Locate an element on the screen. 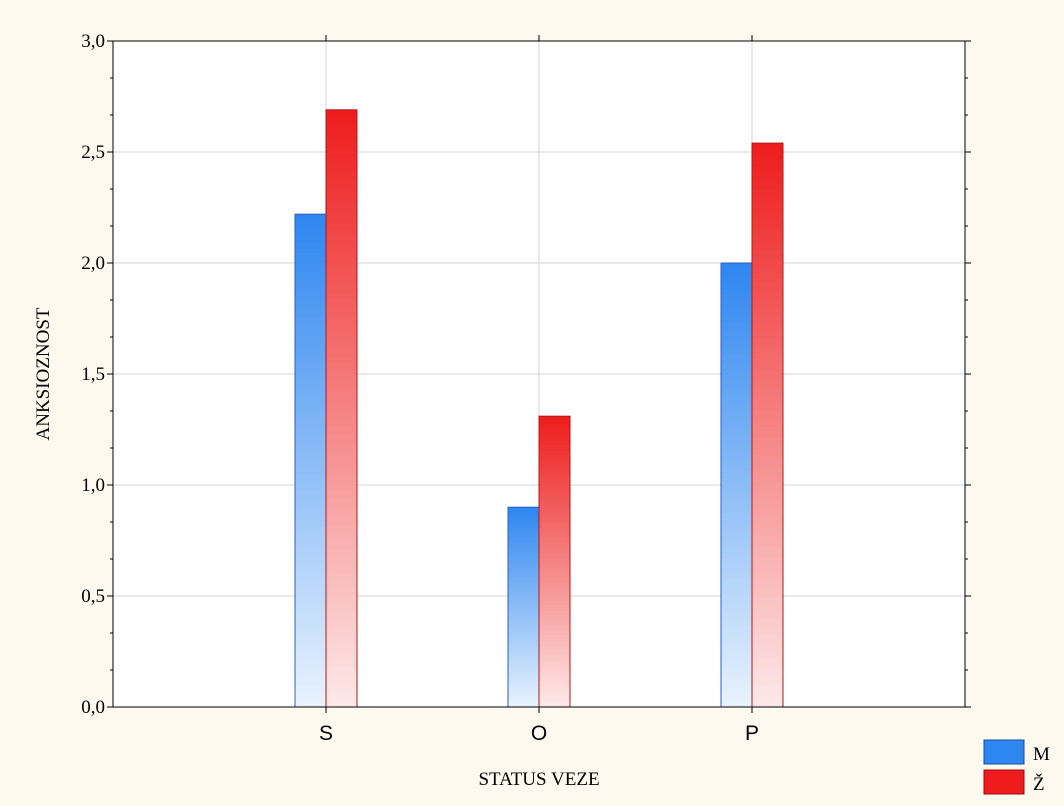  y-tick-label: 2,0 is located at coordinates (93, 263).